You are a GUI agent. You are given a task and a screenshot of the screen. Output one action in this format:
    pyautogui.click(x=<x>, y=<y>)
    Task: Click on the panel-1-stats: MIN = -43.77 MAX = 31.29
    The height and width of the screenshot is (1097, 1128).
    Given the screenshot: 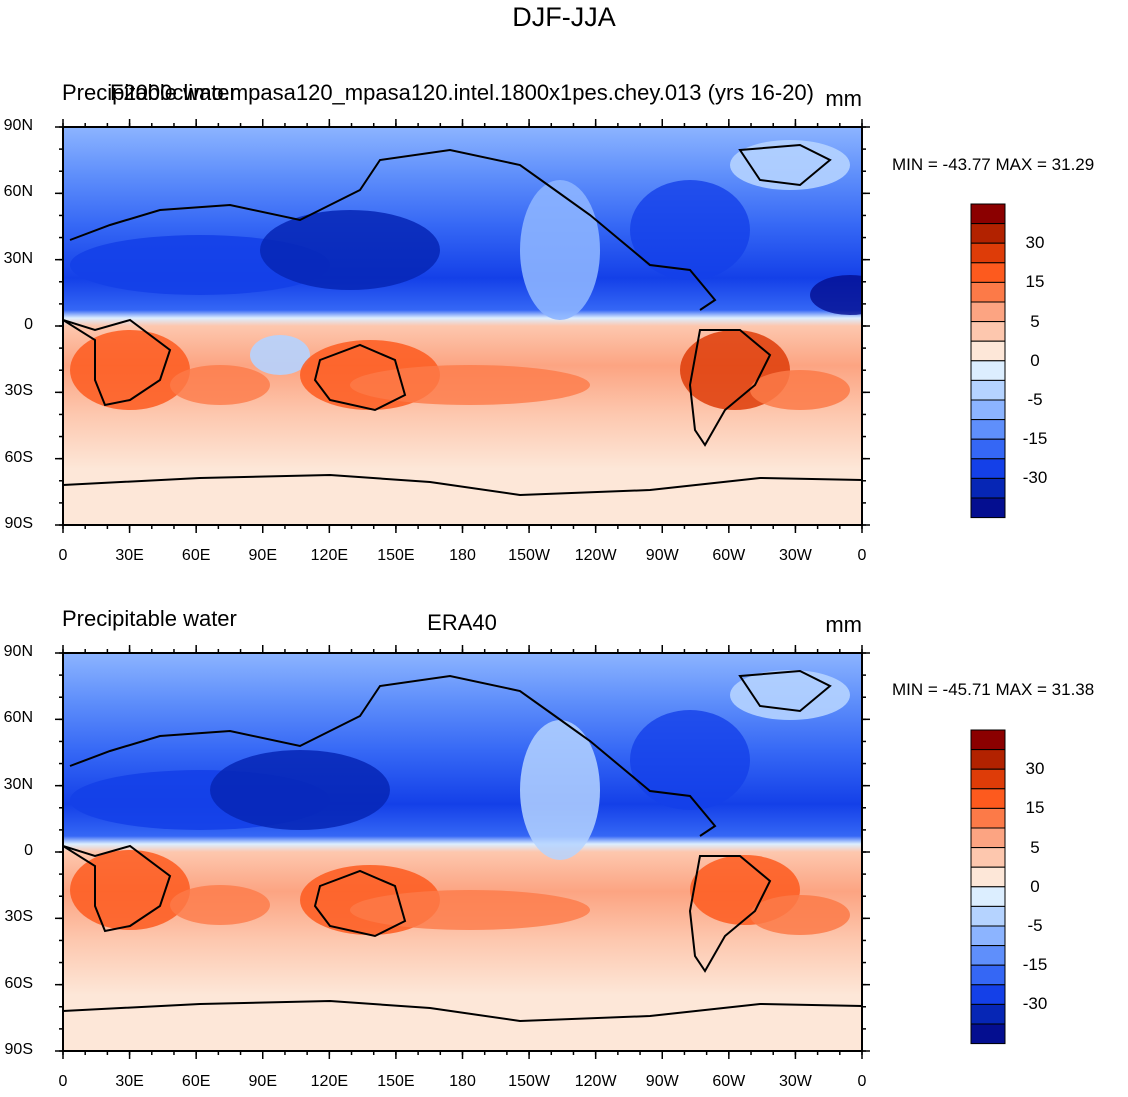 What is the action you would take?
    pyautogui.click(x=993, y=164)
    